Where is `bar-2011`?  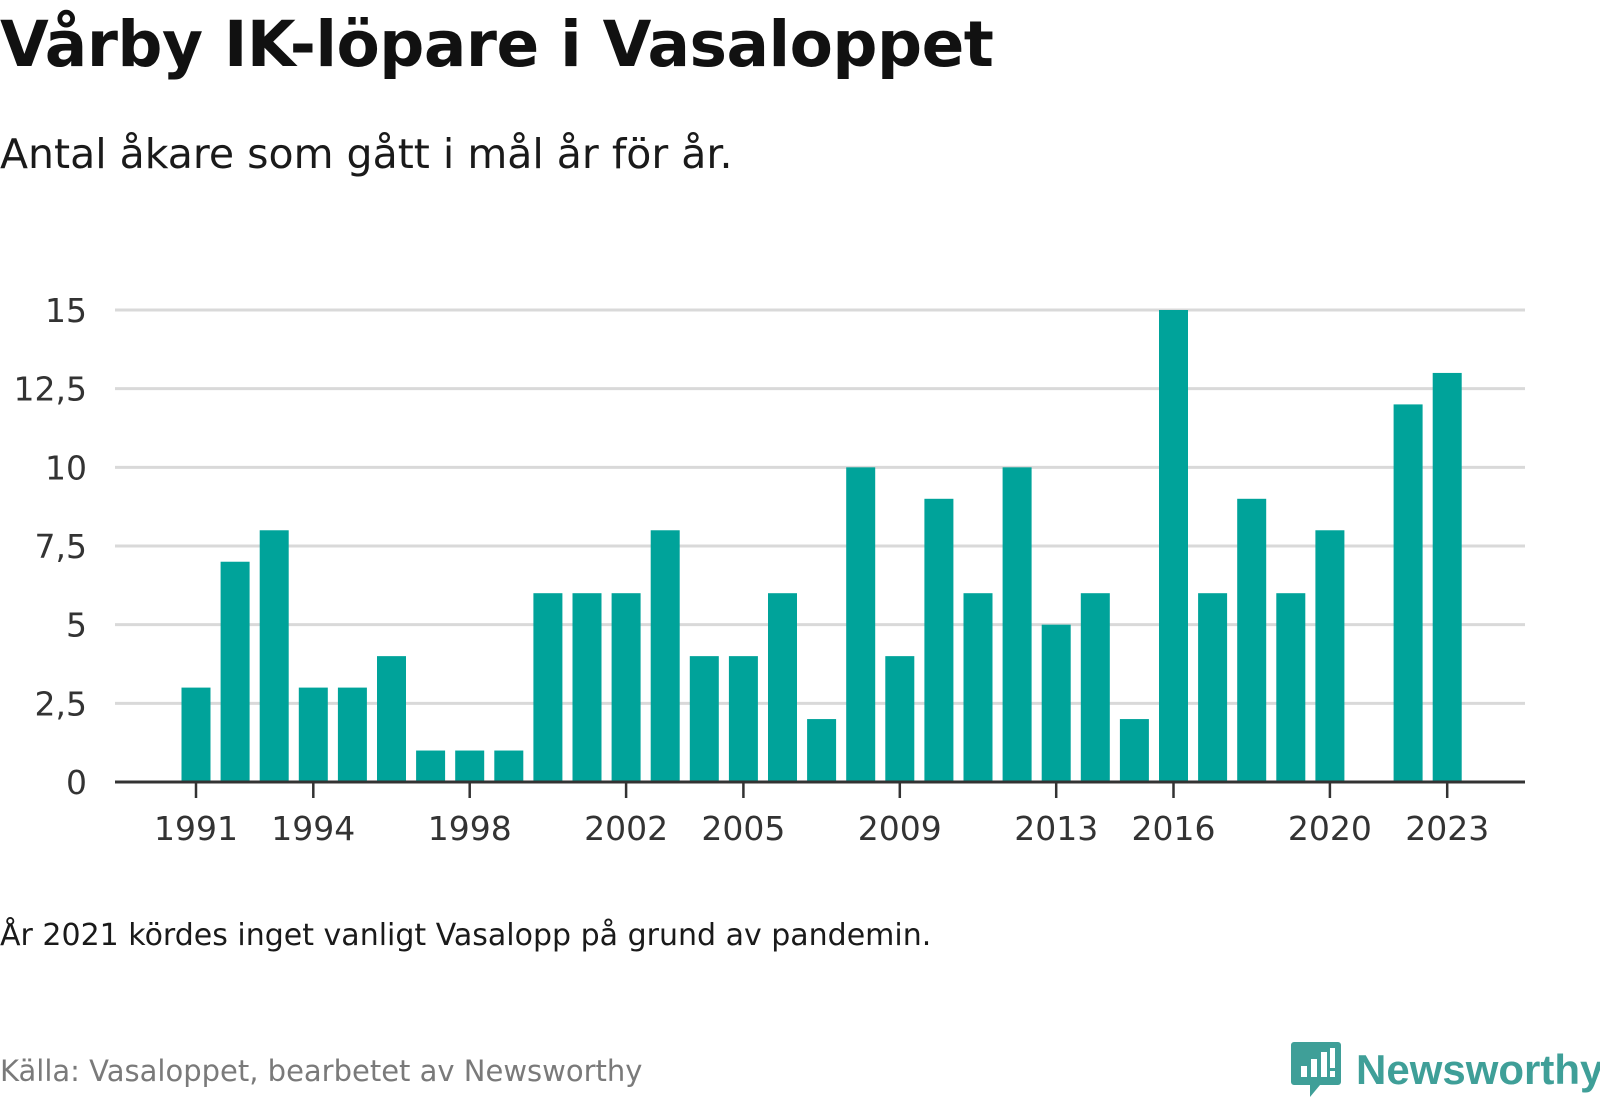
bar-2011 is located at coordinates (978, 687).